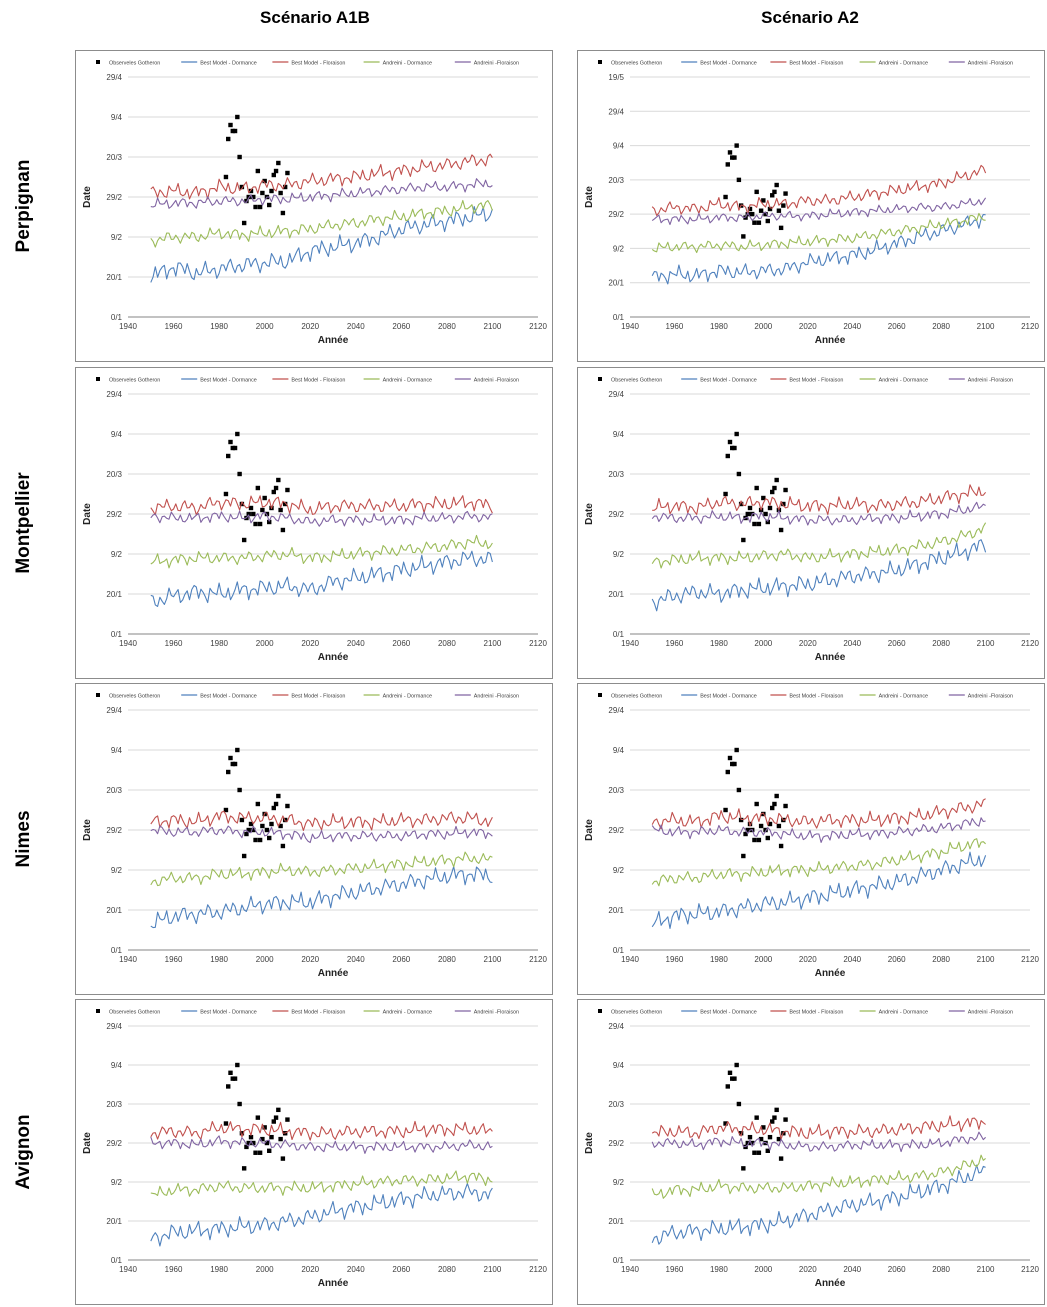 The width and height of the screenshot is (1047, 1307). Describe the element at coordinates (819, 190) in the screenshot. I see `series-line-best-model-floraison` at that location.